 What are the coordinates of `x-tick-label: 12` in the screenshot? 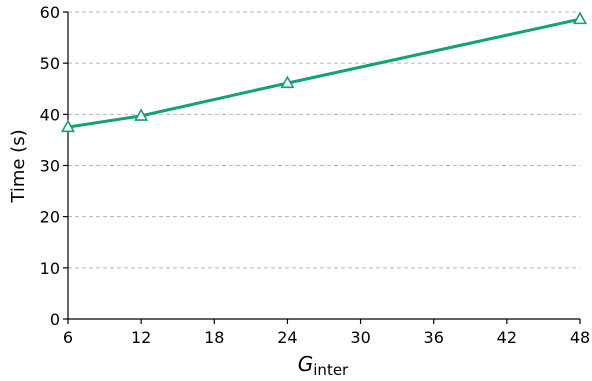 It's located at (141, 337).